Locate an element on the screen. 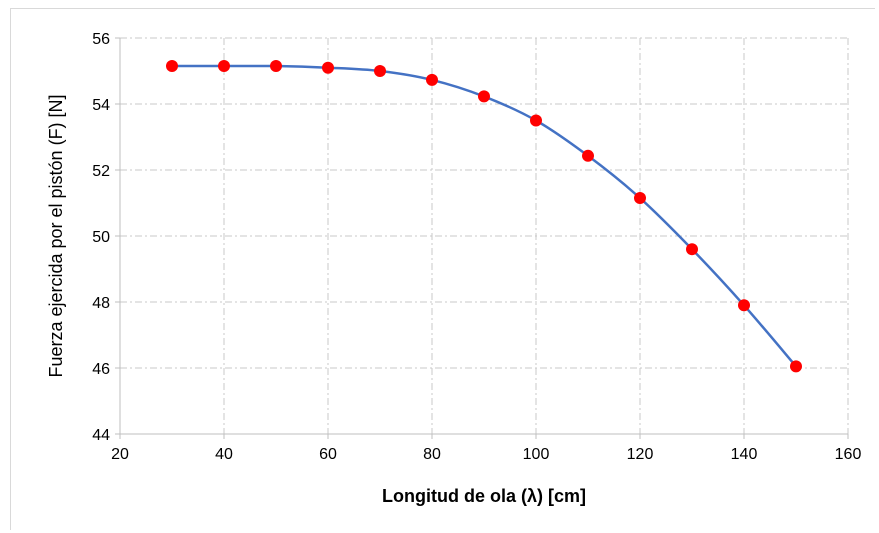 Image resolution: width=879 pixels, height=533 pixels. x-tick-label: 100 is located at coordinates (536, 454).